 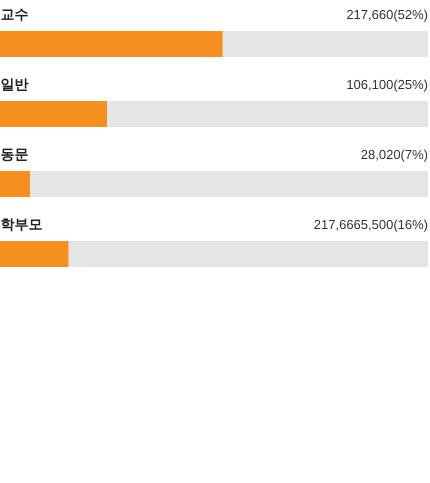 What do you see at coordinates (14, 14) in the screenshot?
I see `y-tick-label: 교수` at bounding box center [14, 14].